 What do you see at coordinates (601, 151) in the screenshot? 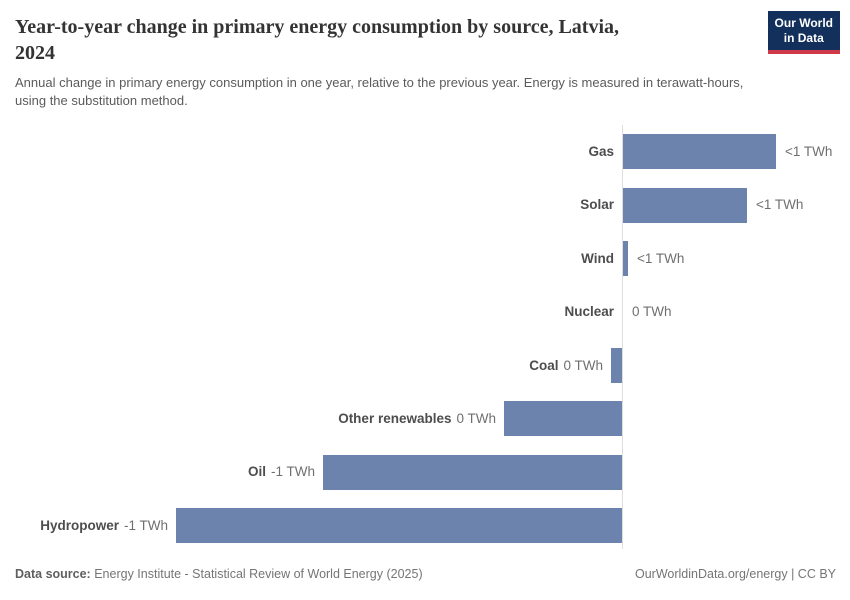
I see `entity-label-gas: Gas` at bounding box center [601, 151].